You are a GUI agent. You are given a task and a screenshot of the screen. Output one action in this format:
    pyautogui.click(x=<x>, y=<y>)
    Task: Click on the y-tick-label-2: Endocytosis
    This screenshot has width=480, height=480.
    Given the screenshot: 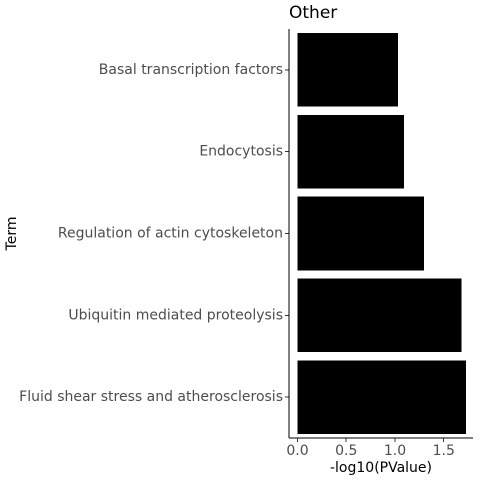 What is the action you would take?
    pyautogui.click(x=241, y=152)
    